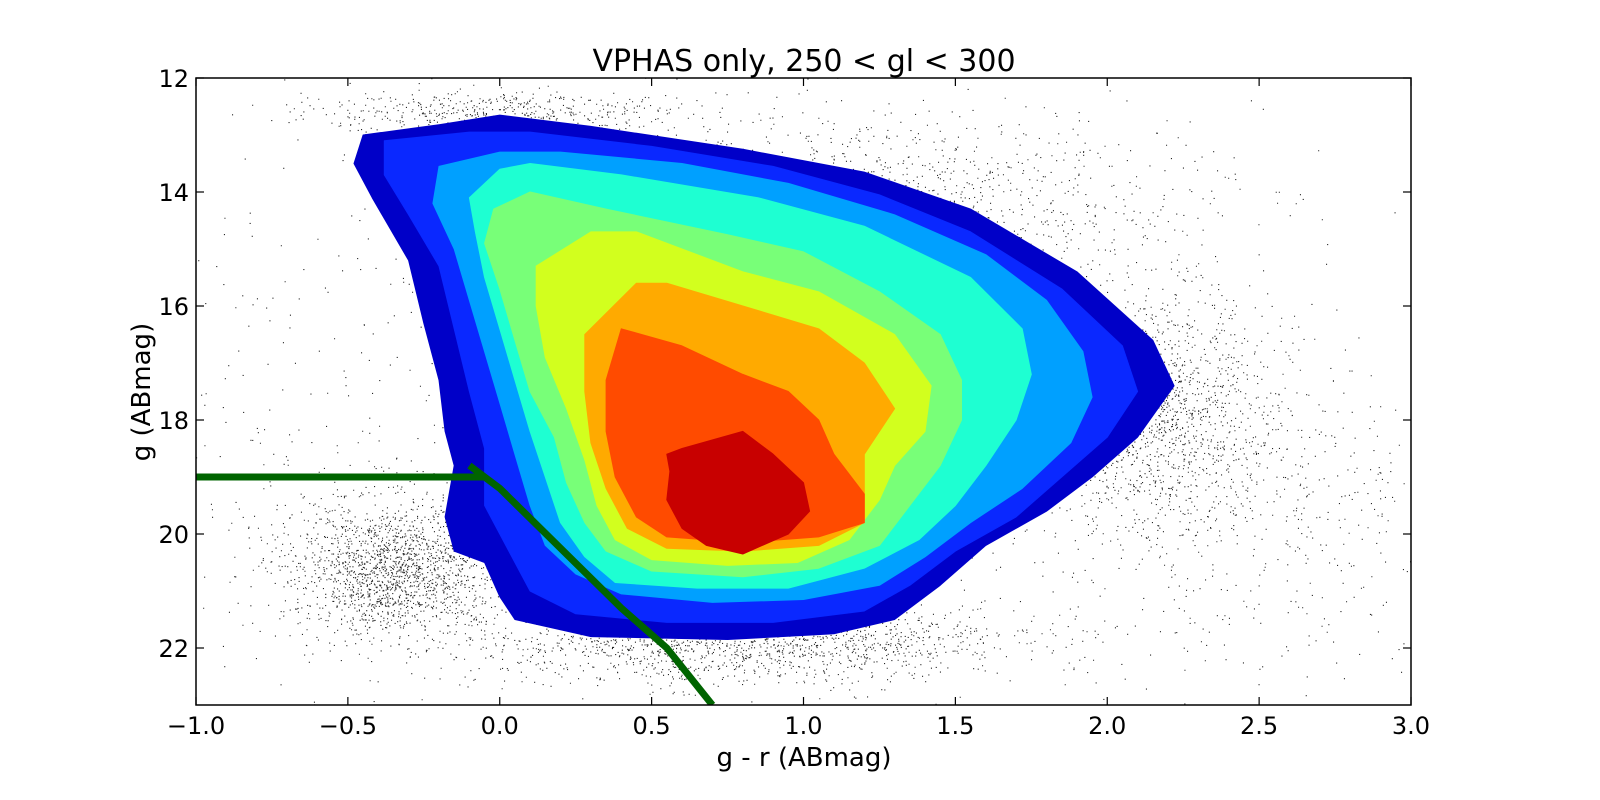 Image resolution: width=1600 pixels, height=800 pixels. I want to click on x-tick-label: 3.0, so click(1411, 726).